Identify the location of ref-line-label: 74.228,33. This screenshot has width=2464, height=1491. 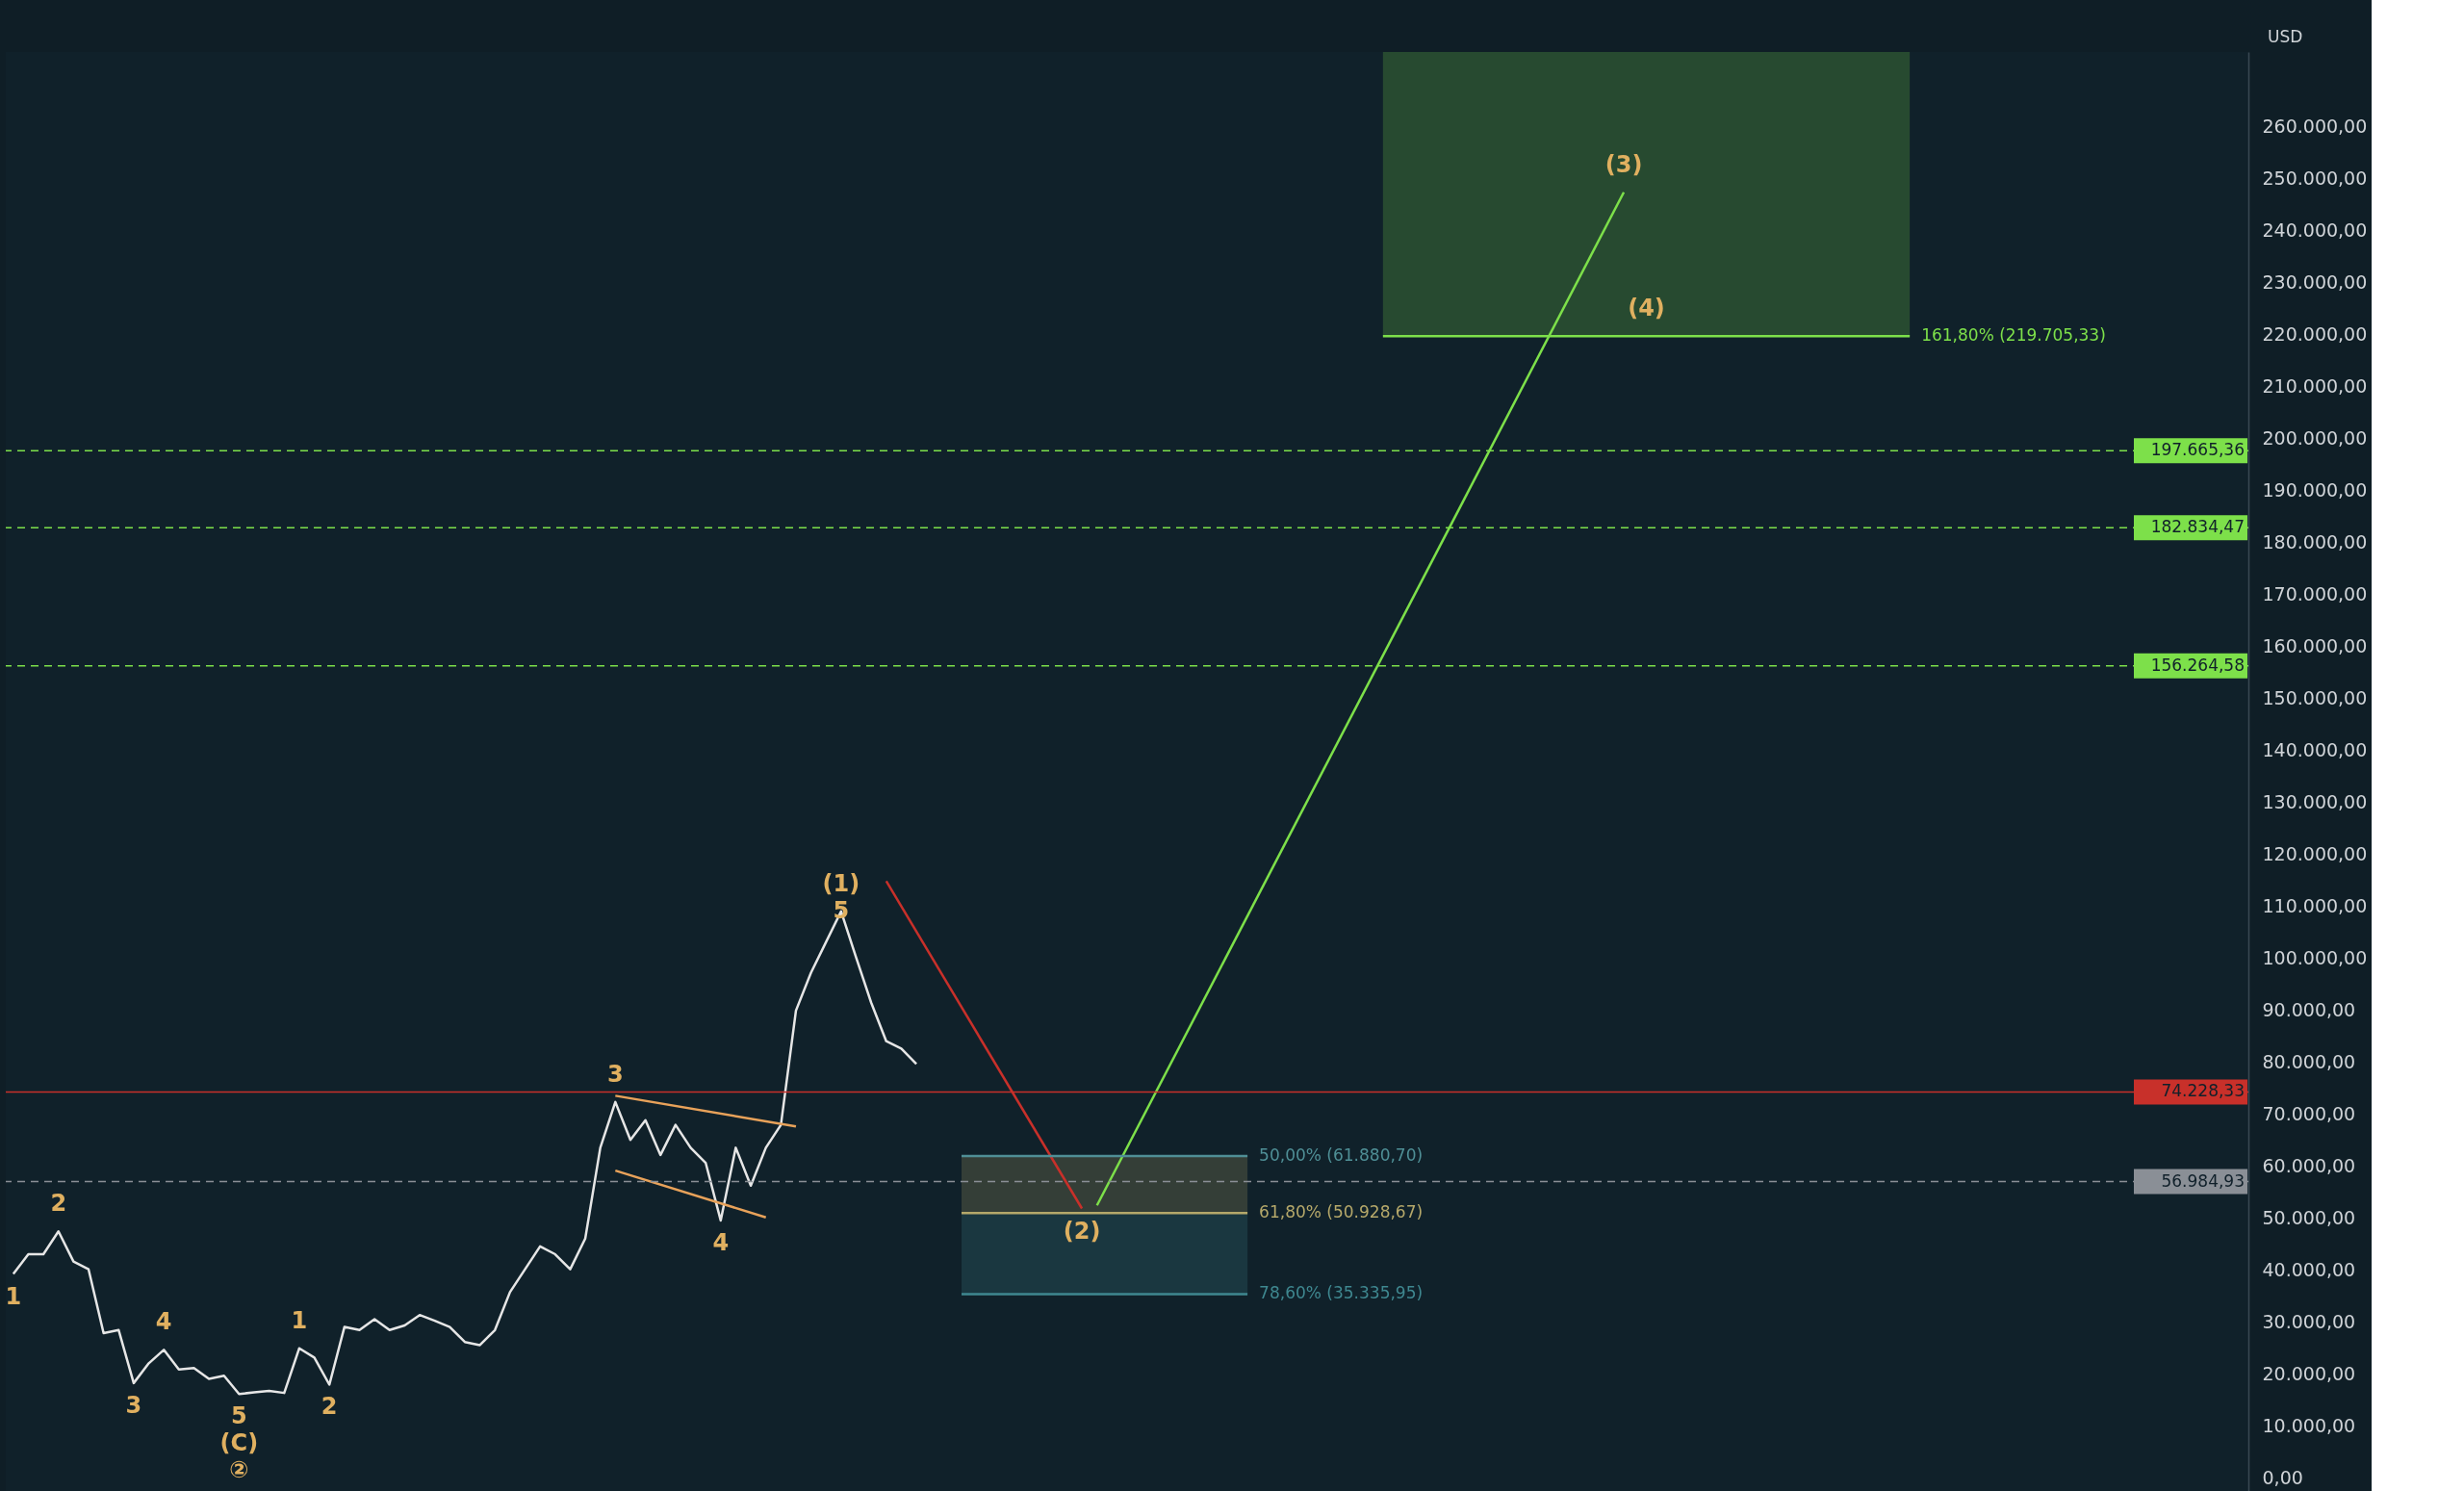
(2203, 1091).